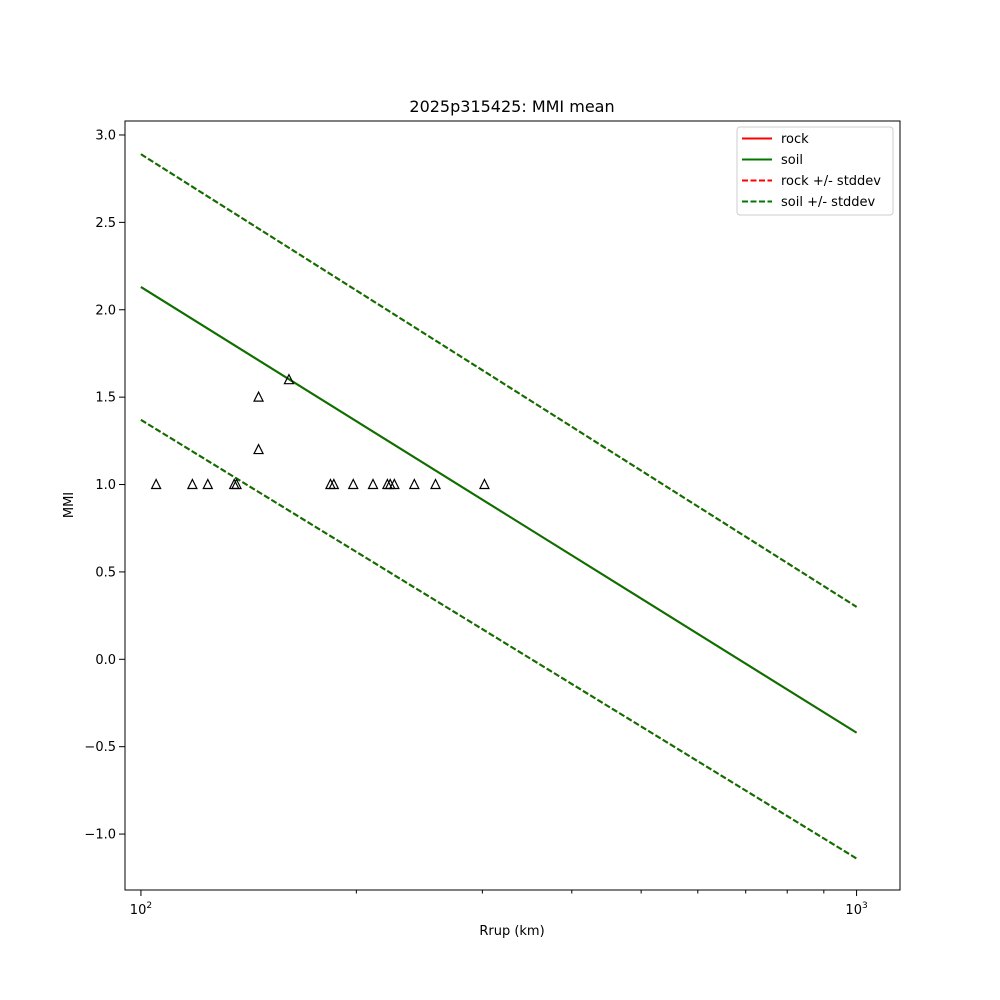  Describe the element at coordinates (795, 139) in the screenshot. I see `legend-label-0: rock` at that location.